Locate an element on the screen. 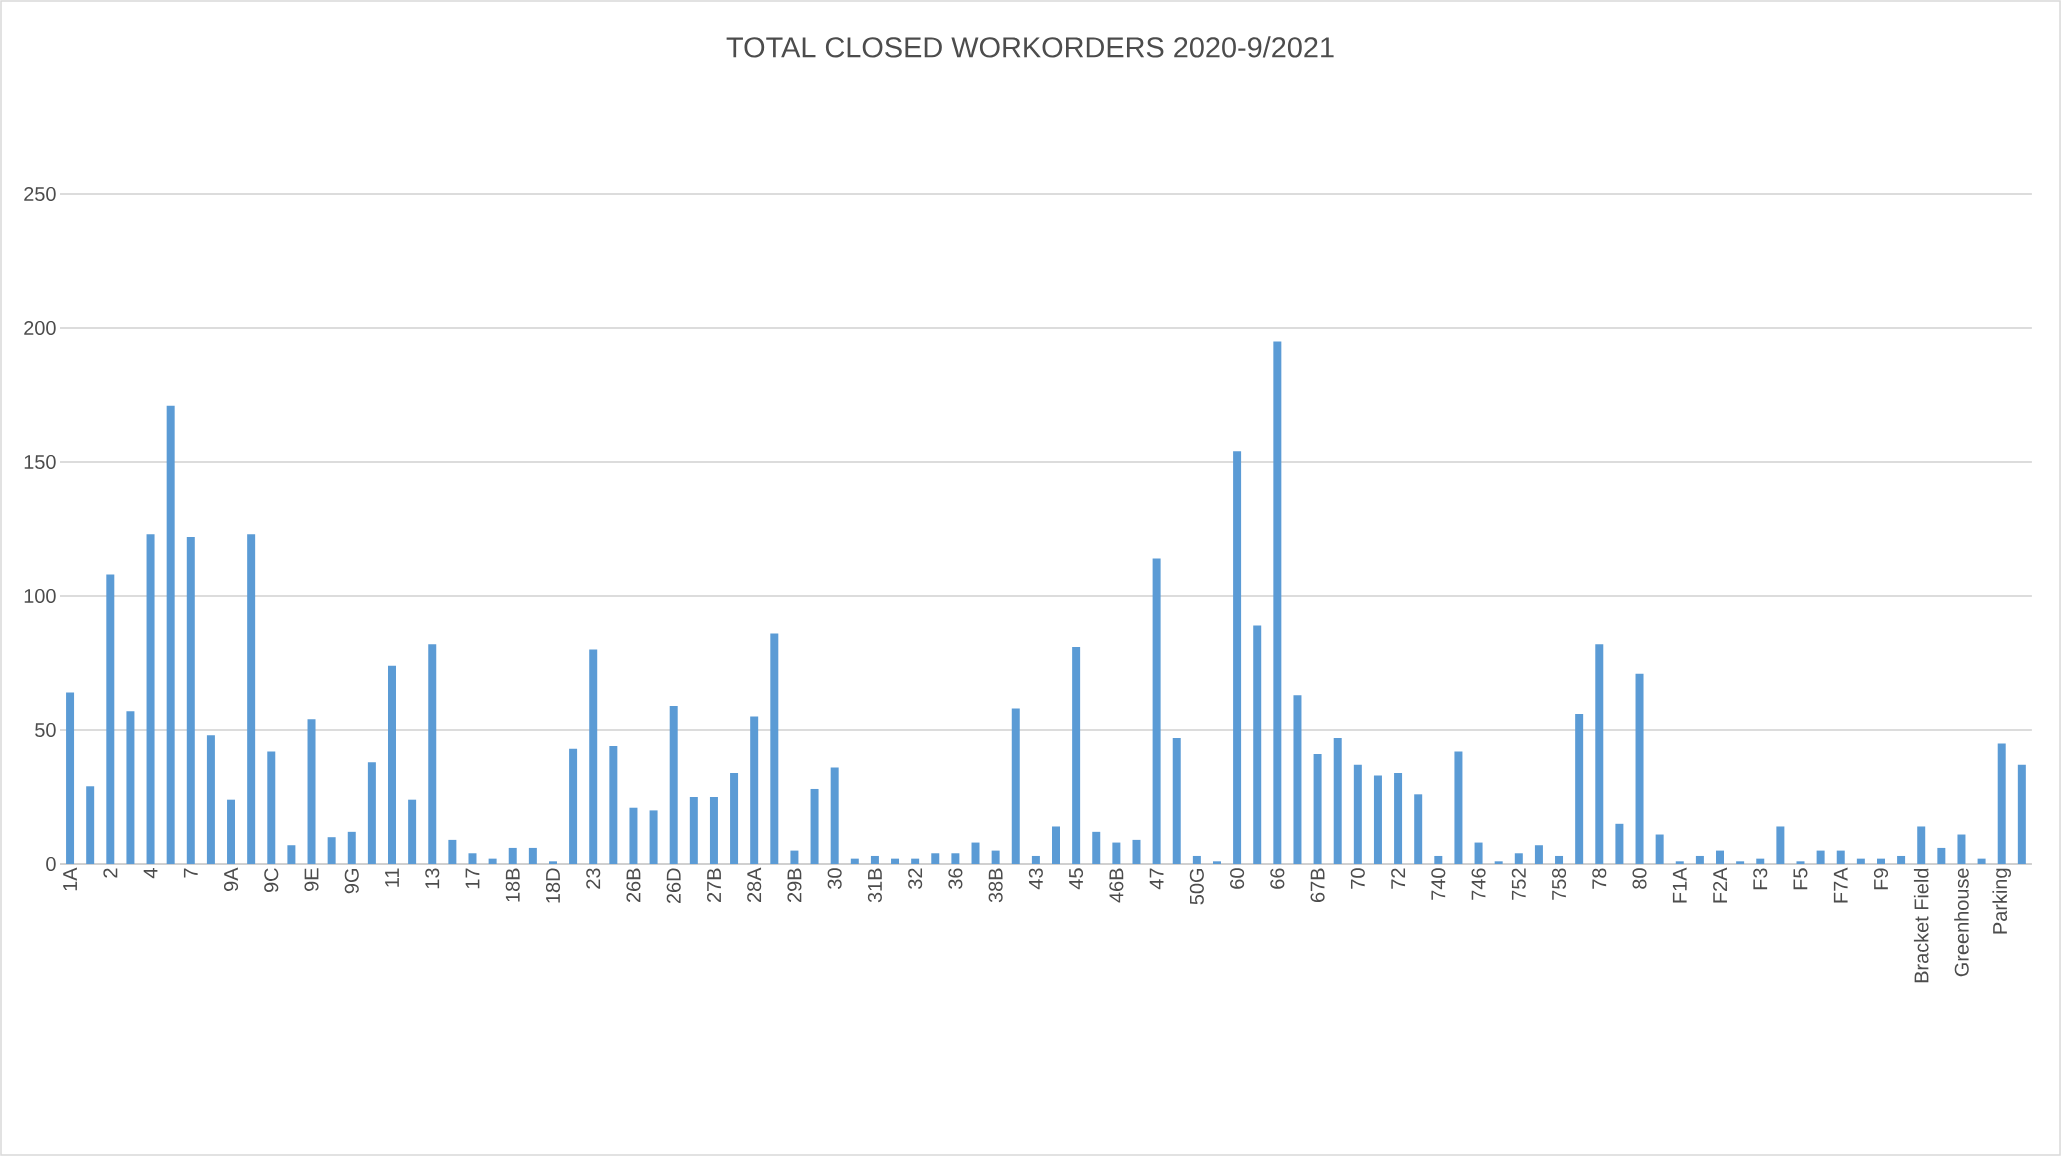  x-tick-label: 2 is located at coordinates (110, 873).